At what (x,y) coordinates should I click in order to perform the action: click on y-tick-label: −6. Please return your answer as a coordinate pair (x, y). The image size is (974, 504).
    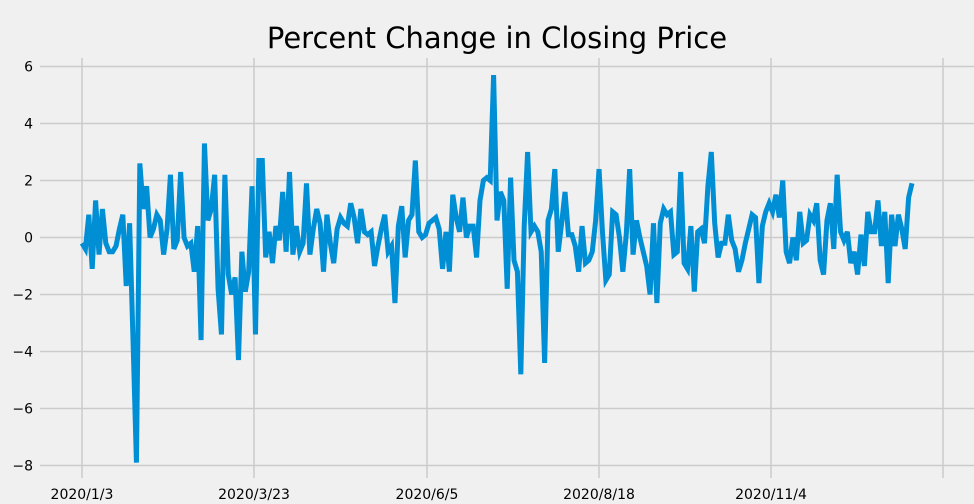
    Looking at the image, I should click on (22, 410).